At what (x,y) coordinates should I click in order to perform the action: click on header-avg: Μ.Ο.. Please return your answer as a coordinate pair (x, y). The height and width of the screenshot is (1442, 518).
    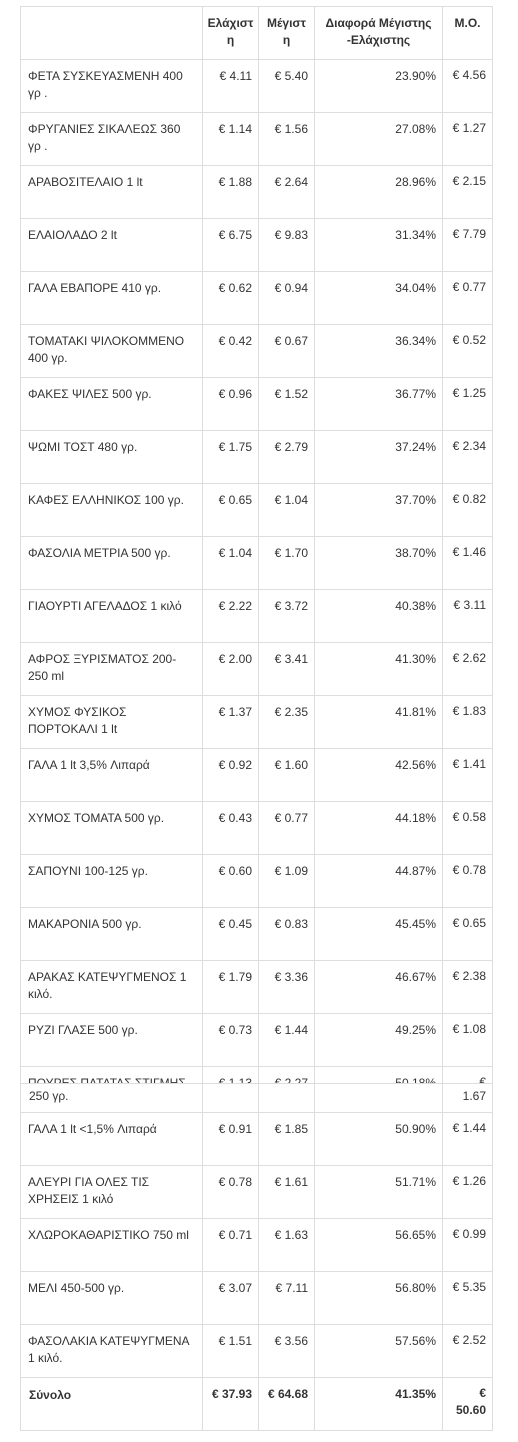
    Looking at the image, I should click on (467, 33).